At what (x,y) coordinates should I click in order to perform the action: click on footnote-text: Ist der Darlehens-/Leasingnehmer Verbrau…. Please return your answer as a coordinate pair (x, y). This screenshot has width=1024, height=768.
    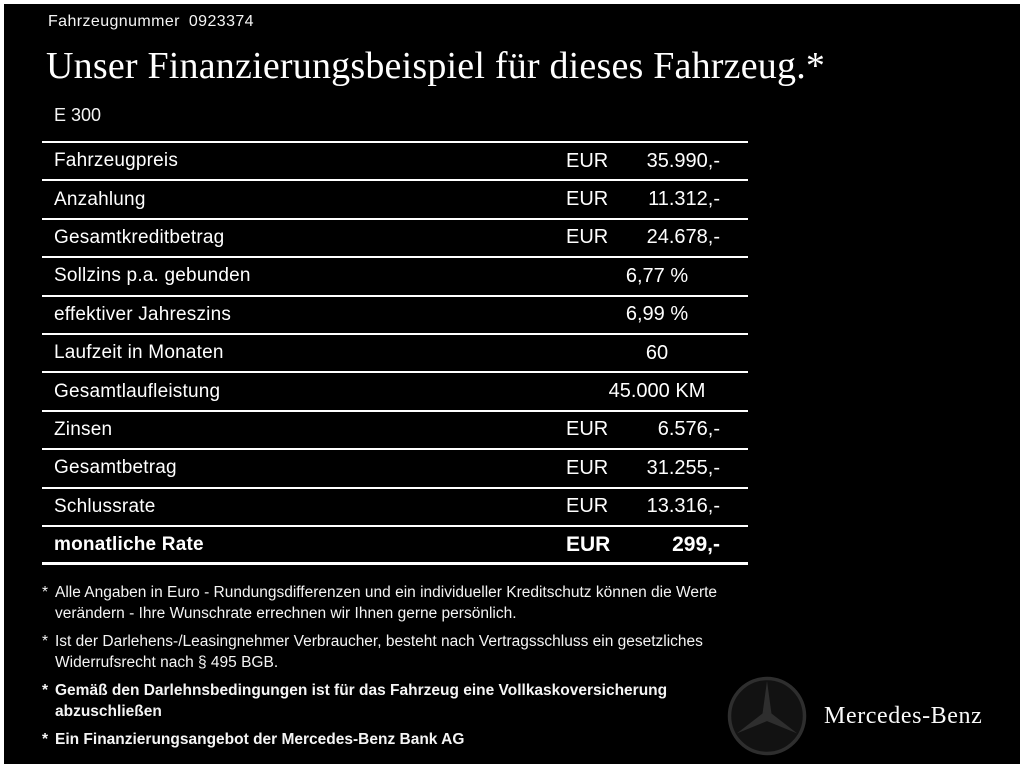
    Looking at the image, I should click on (379, 652).